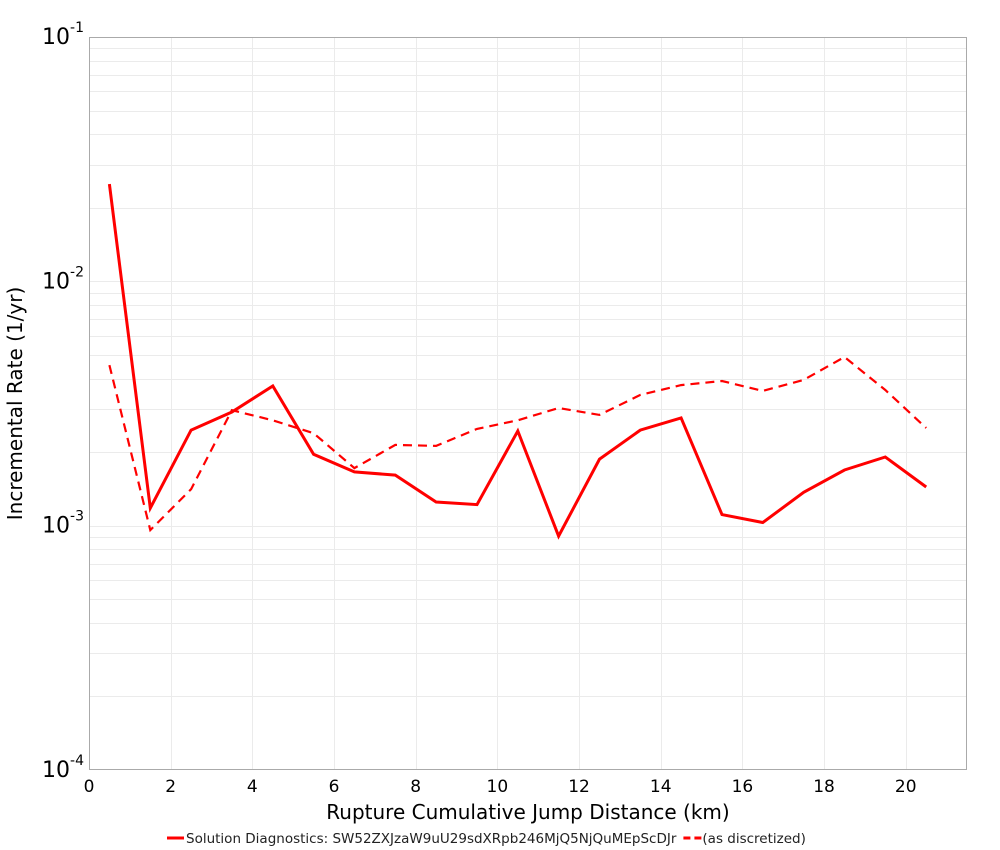 This screenshot has width=1000, height=850. Describe the element at coordinates (63, 279) in the screenshot. I see `y-tick-label: 10⁻²` at that location.